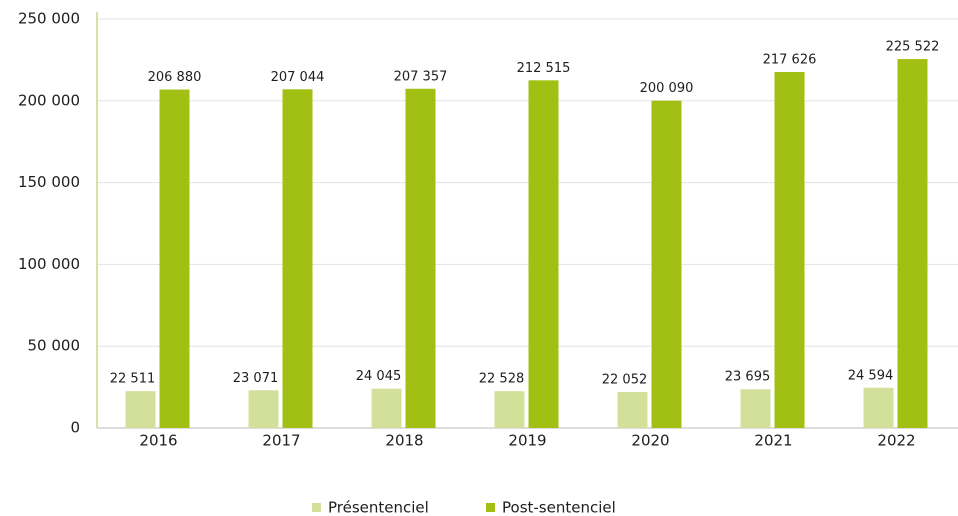 This screenshot has width=958, height=516. What do you see at coordinates (298, 77) in the screenshot?
I see `value-label: 207 044` at bounding box center [298, 77].